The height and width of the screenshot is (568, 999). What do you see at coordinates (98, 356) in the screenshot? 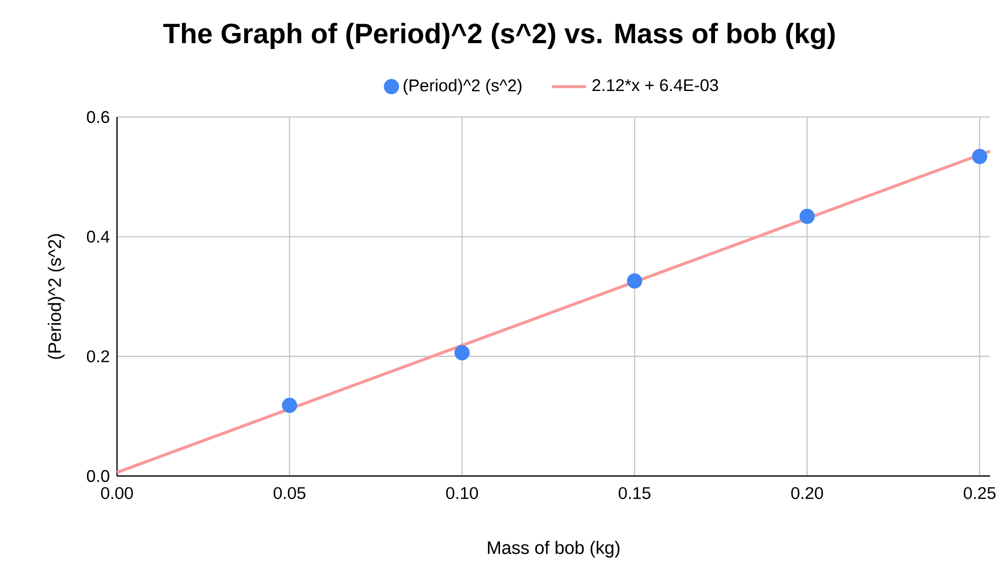
I see `y-tick-label: 0.2` at bounding box center [98, 356].